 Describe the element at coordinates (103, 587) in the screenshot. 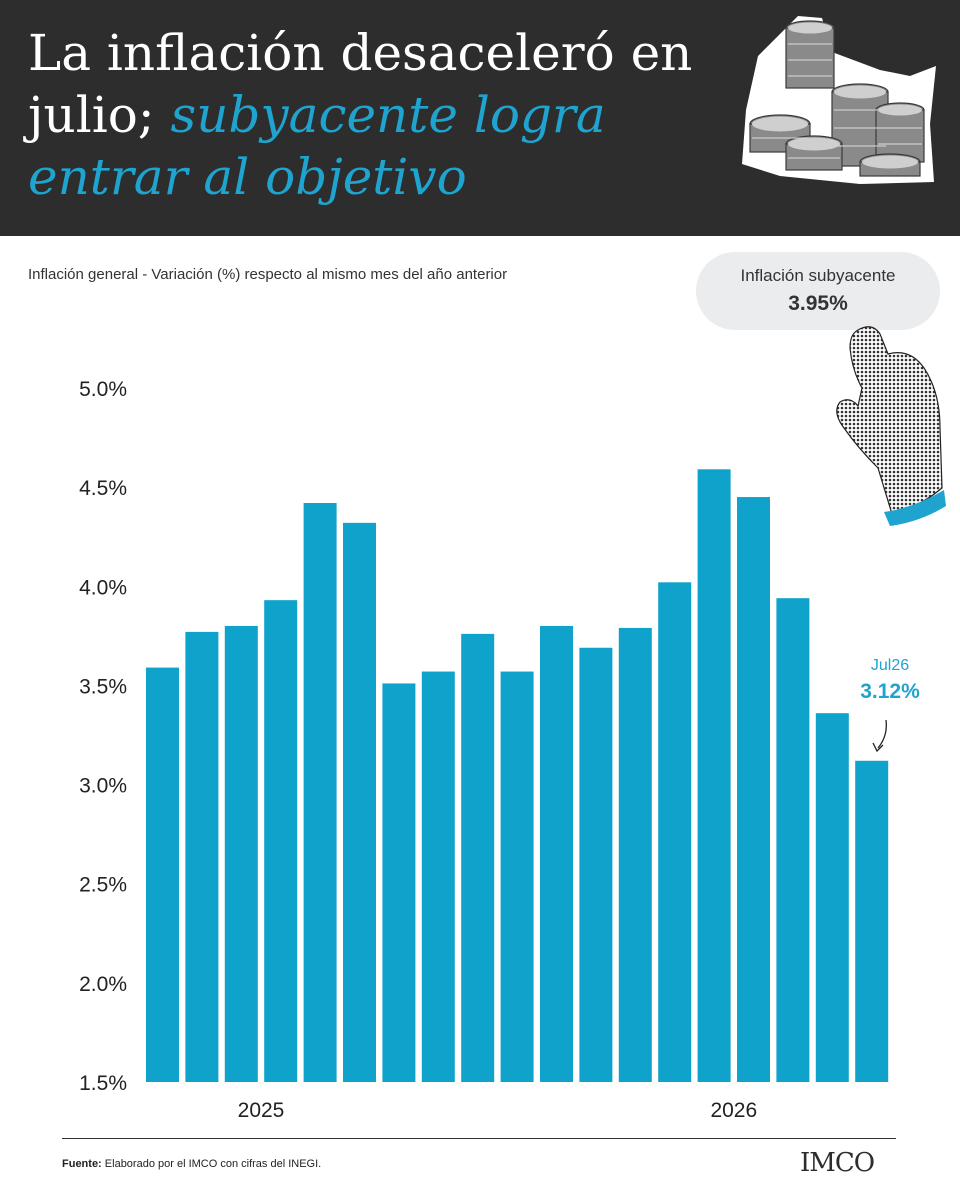

I see `y-tick-label: 4.0%` at that location.